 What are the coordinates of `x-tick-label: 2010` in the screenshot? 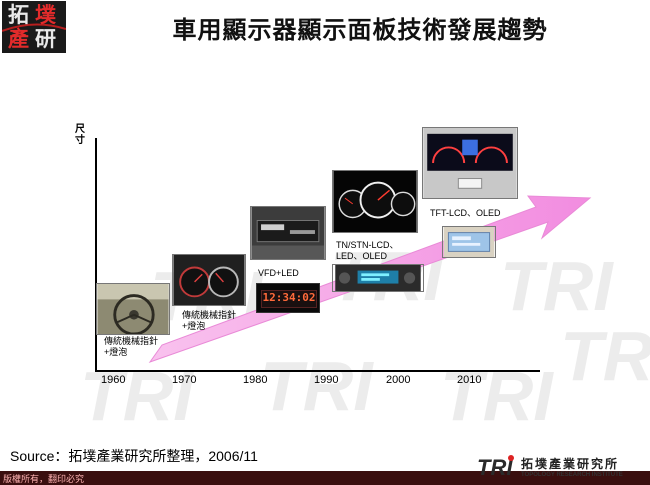 It's located at (469, 380).